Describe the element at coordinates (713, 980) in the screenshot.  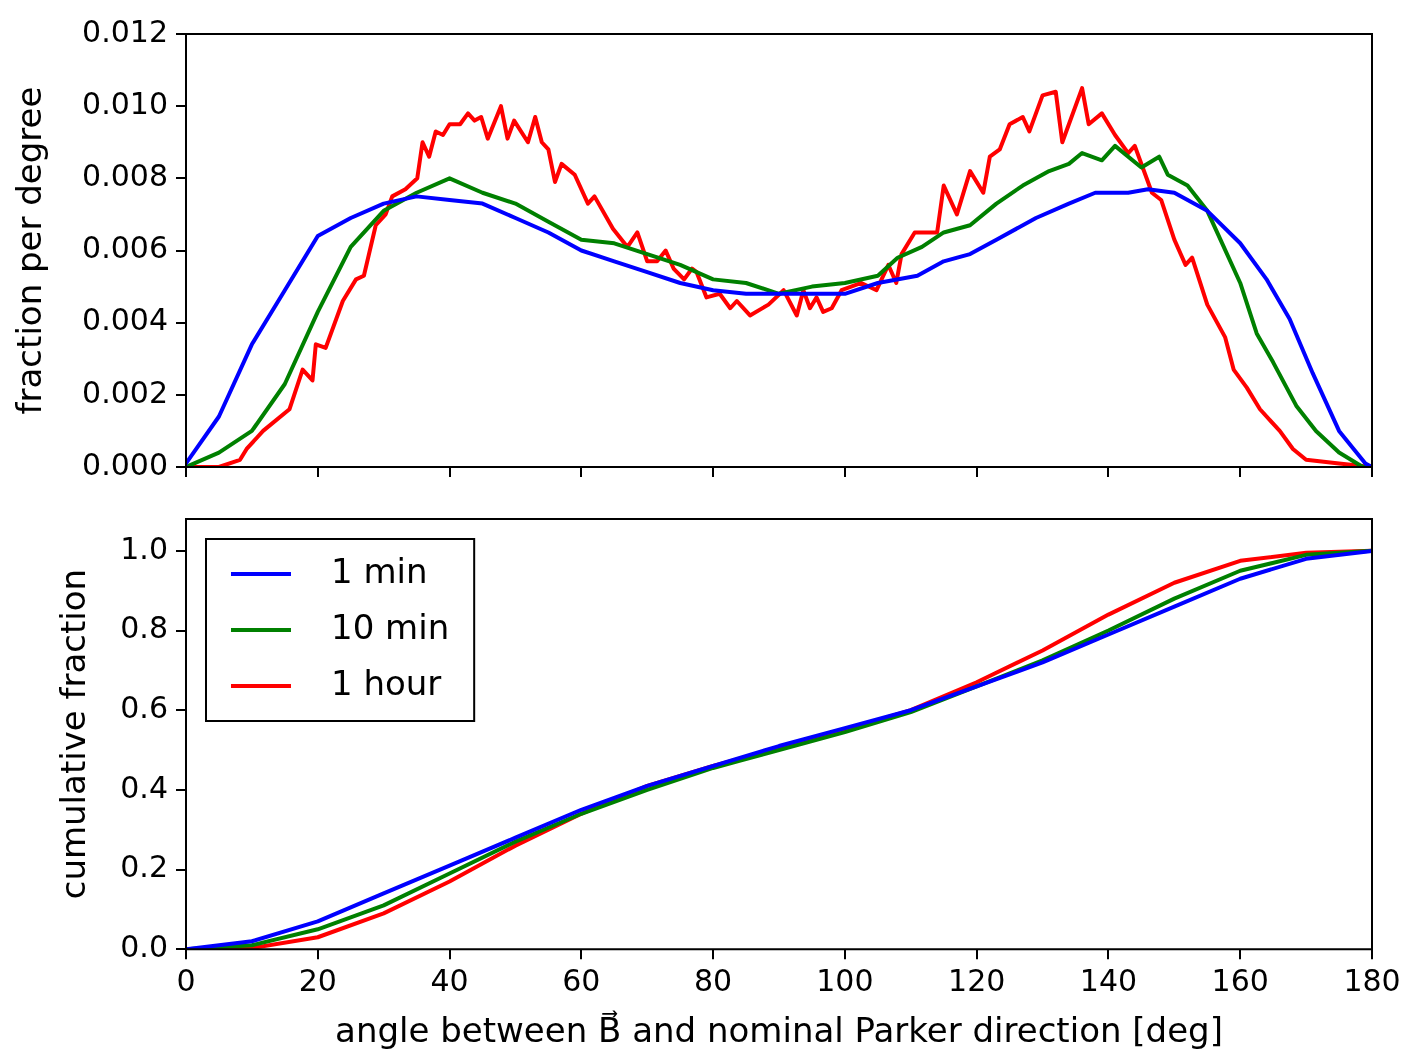
I see `x-tick-label: 80` at that location.